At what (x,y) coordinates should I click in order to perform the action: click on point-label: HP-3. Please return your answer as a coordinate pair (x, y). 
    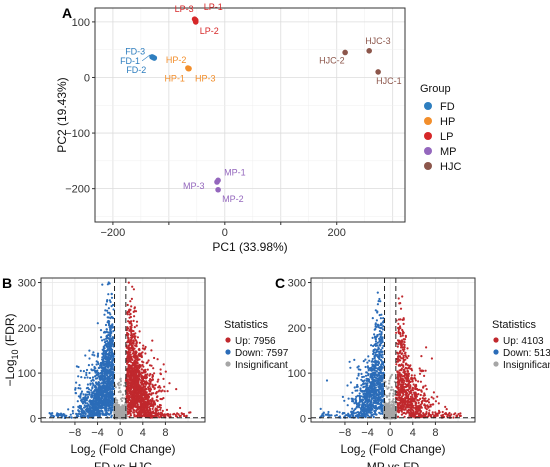
    Looking at the image, I should click on (205, 79).